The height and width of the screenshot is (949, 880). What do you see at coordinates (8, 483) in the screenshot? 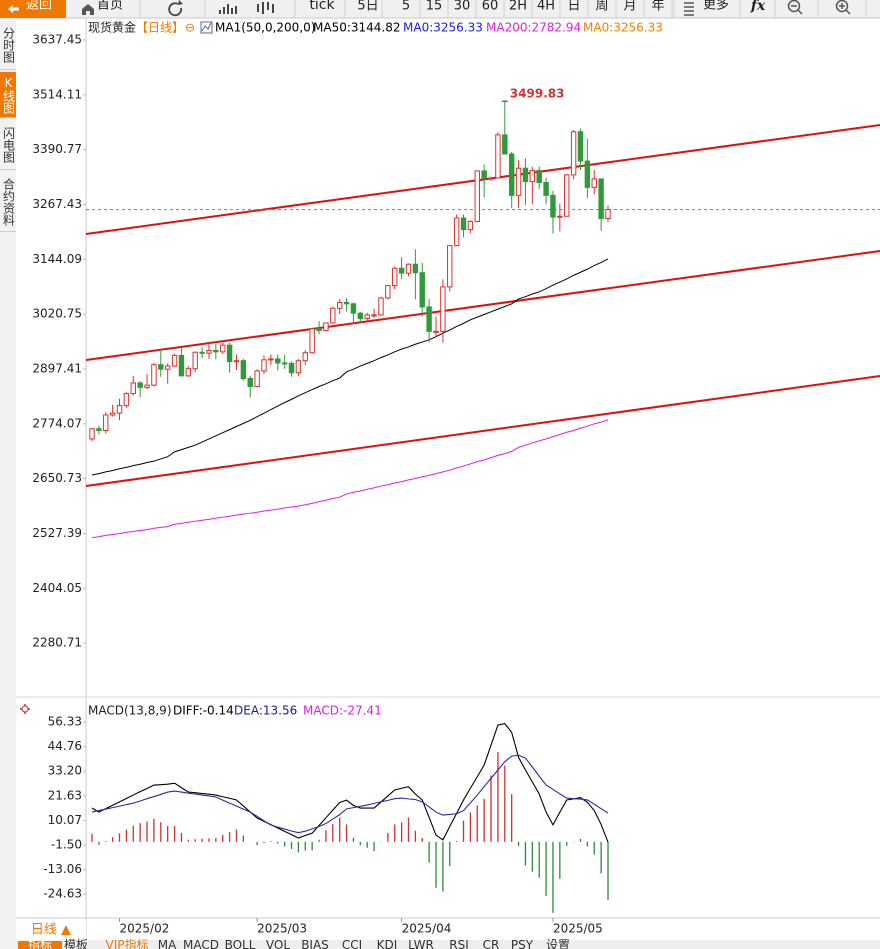
I see `sidebar-bg` at bounding box center [8, 483].